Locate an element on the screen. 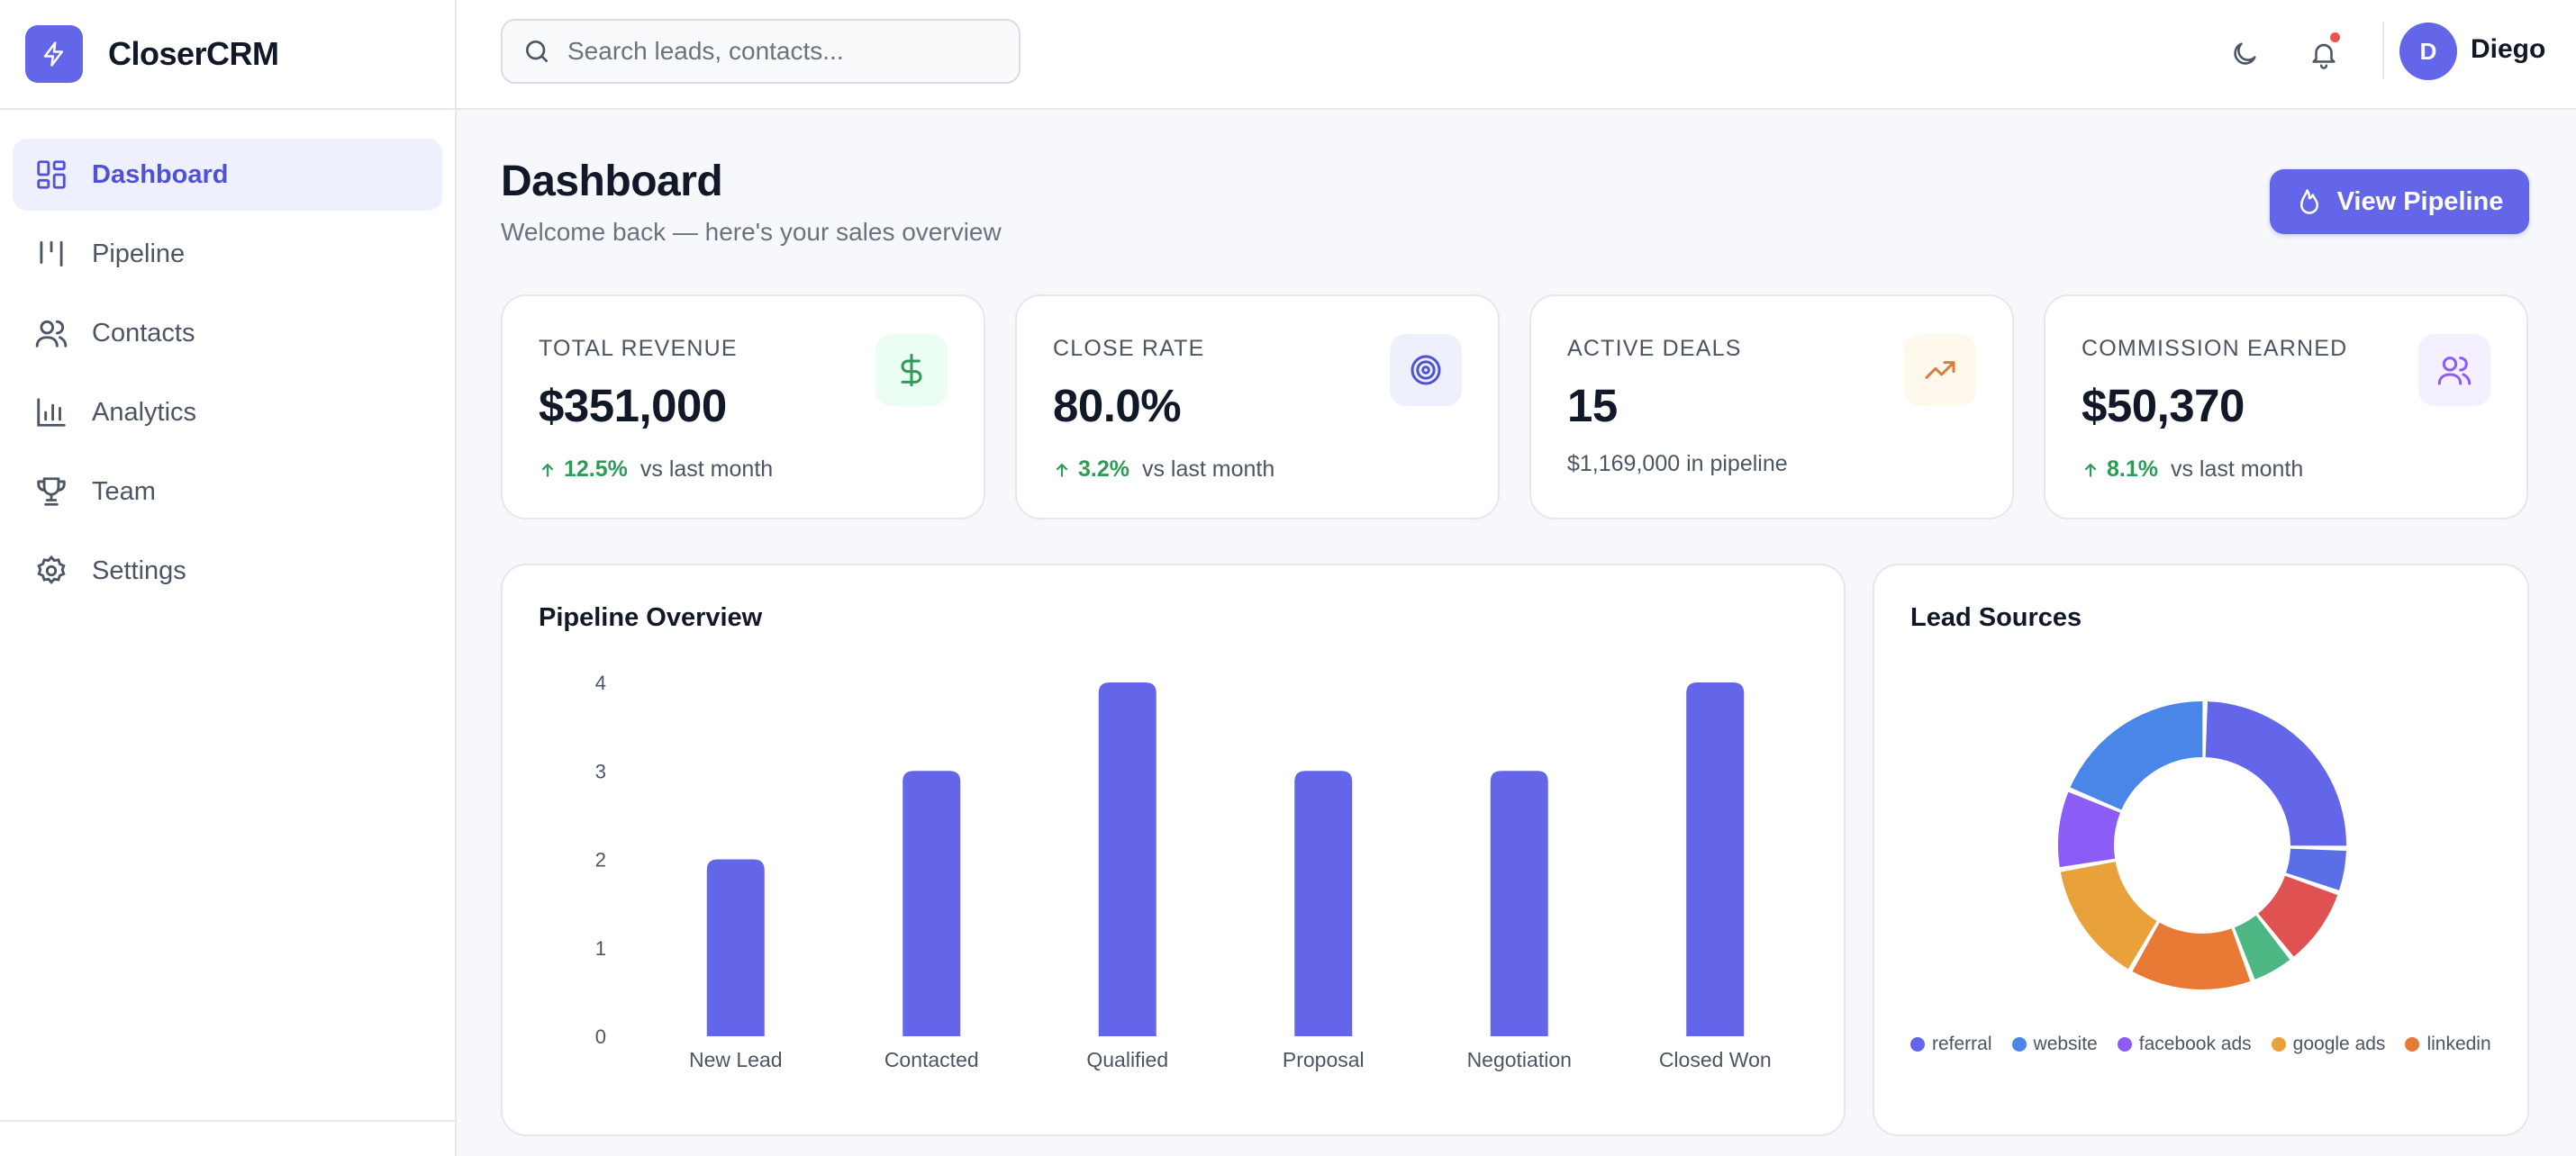 Image resolution: width=2576 pixels, height=1156 pixels. y-tick-label: 0 is located at coordinates (600, 1036).